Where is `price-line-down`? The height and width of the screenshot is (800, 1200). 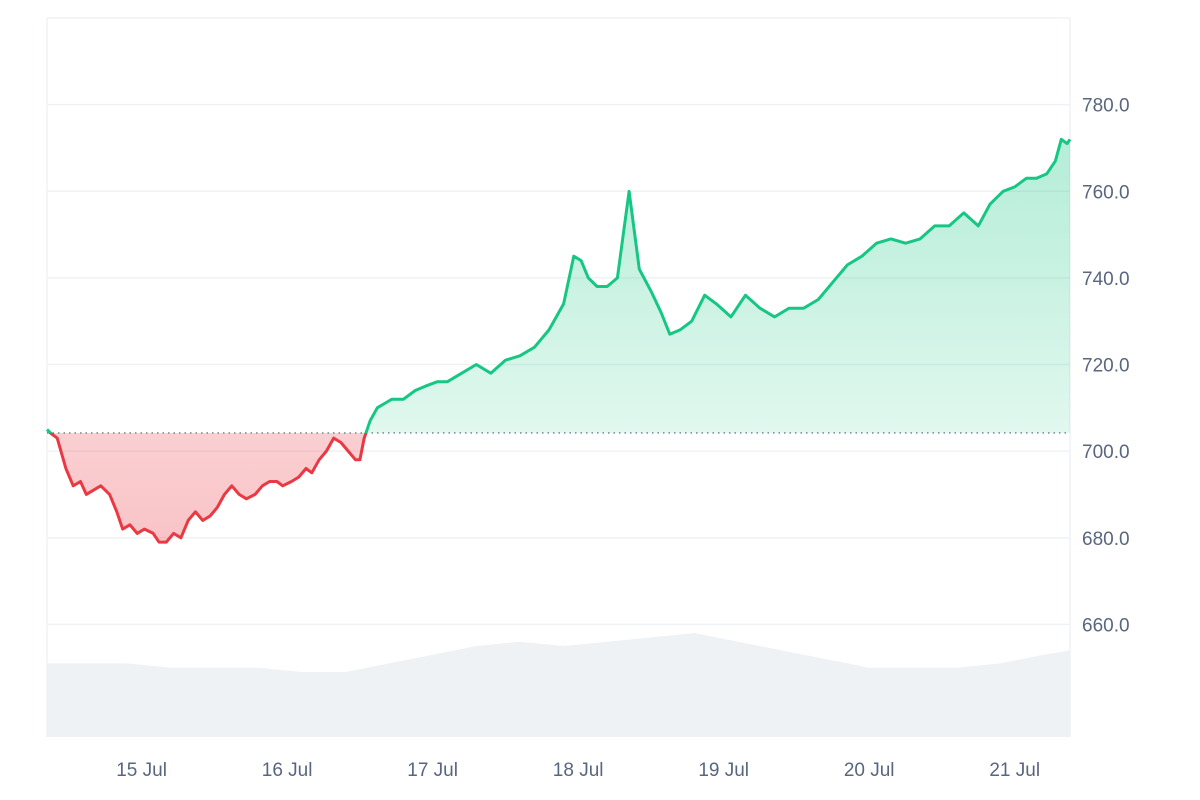
price-line-down is located at coordinates (208, 488).